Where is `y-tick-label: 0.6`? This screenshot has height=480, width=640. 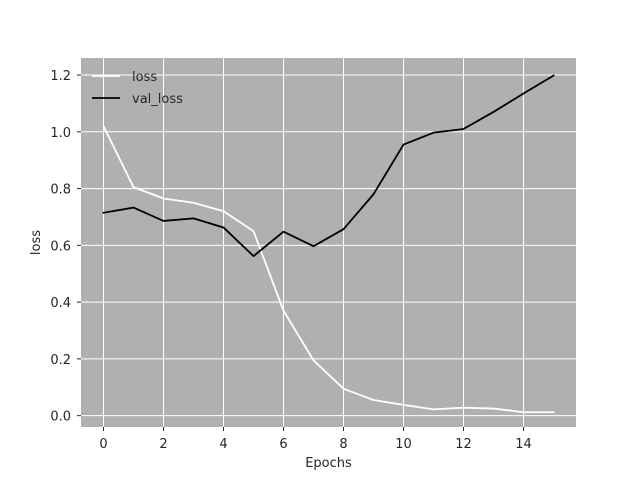 y-tick-label: 0.6 is located at coordinates (60, 246).